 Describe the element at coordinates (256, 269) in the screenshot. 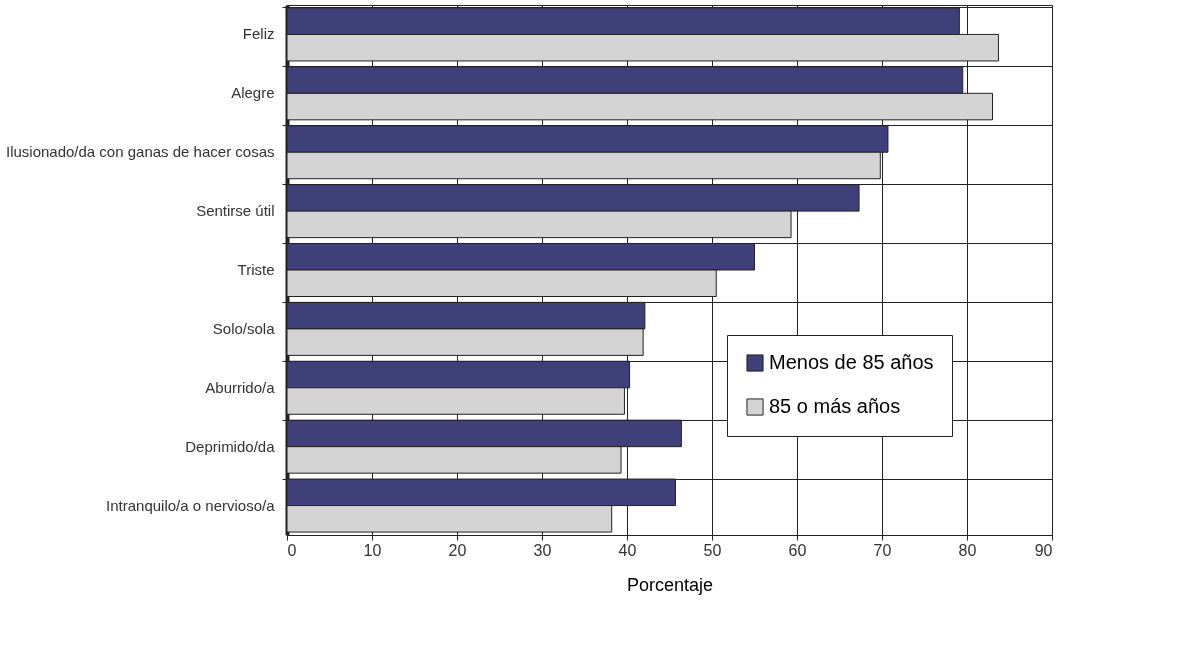

I see `y-tick-label: Triste` at that location.